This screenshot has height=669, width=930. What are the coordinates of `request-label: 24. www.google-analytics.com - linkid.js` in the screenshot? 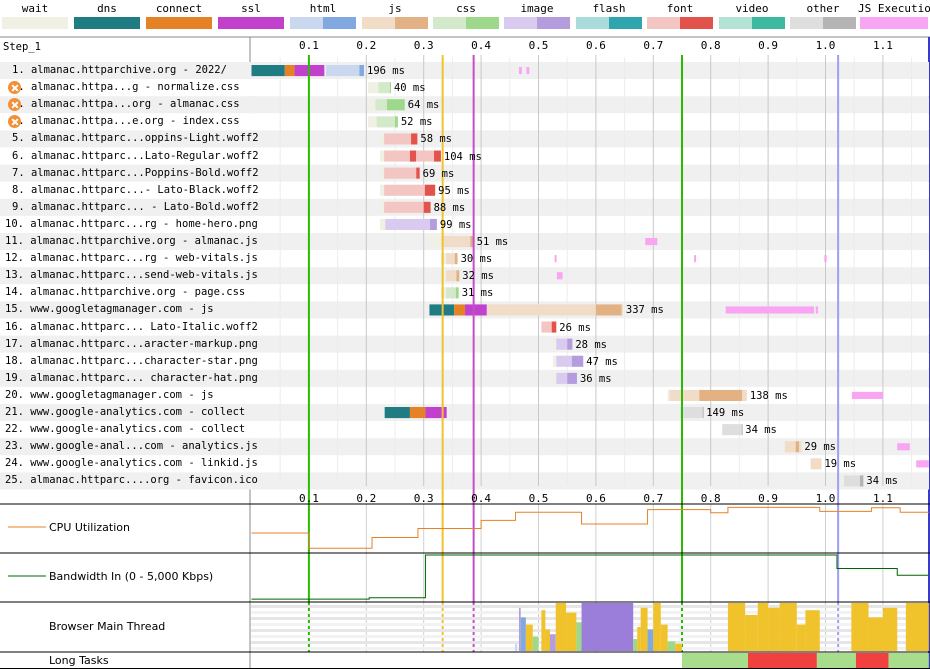 It's located at (131, 463).